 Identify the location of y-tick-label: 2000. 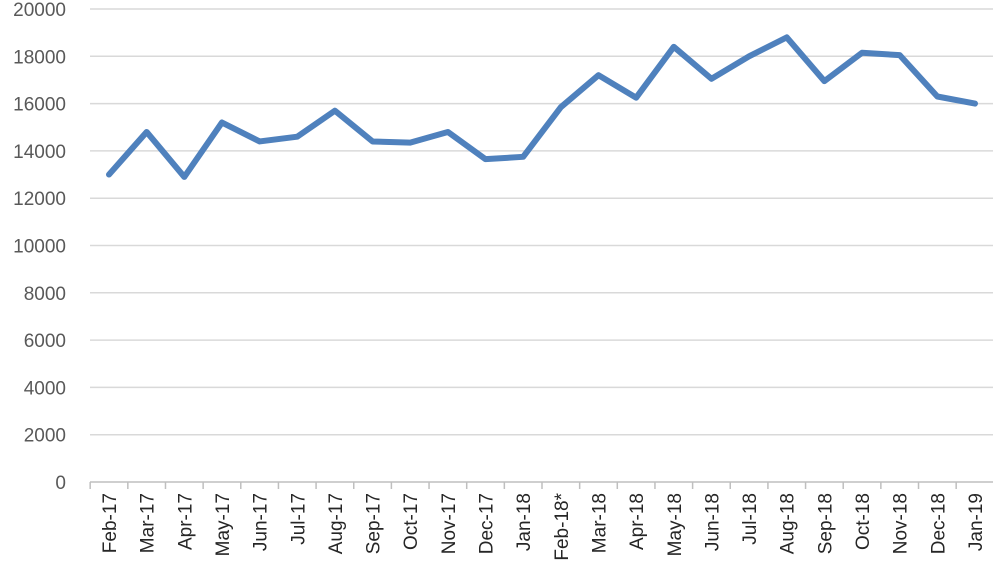
(45, 436).